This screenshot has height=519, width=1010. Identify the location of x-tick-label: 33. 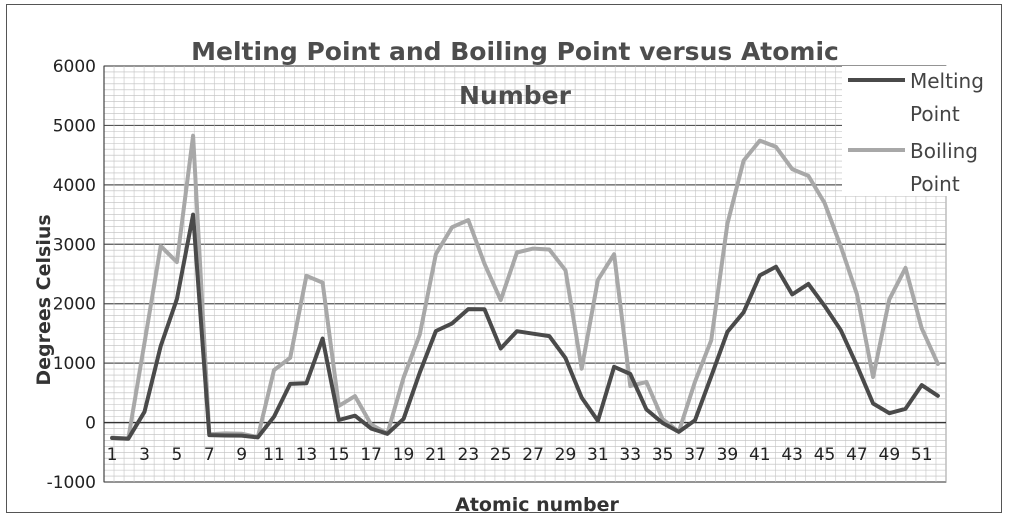
(630, 455).